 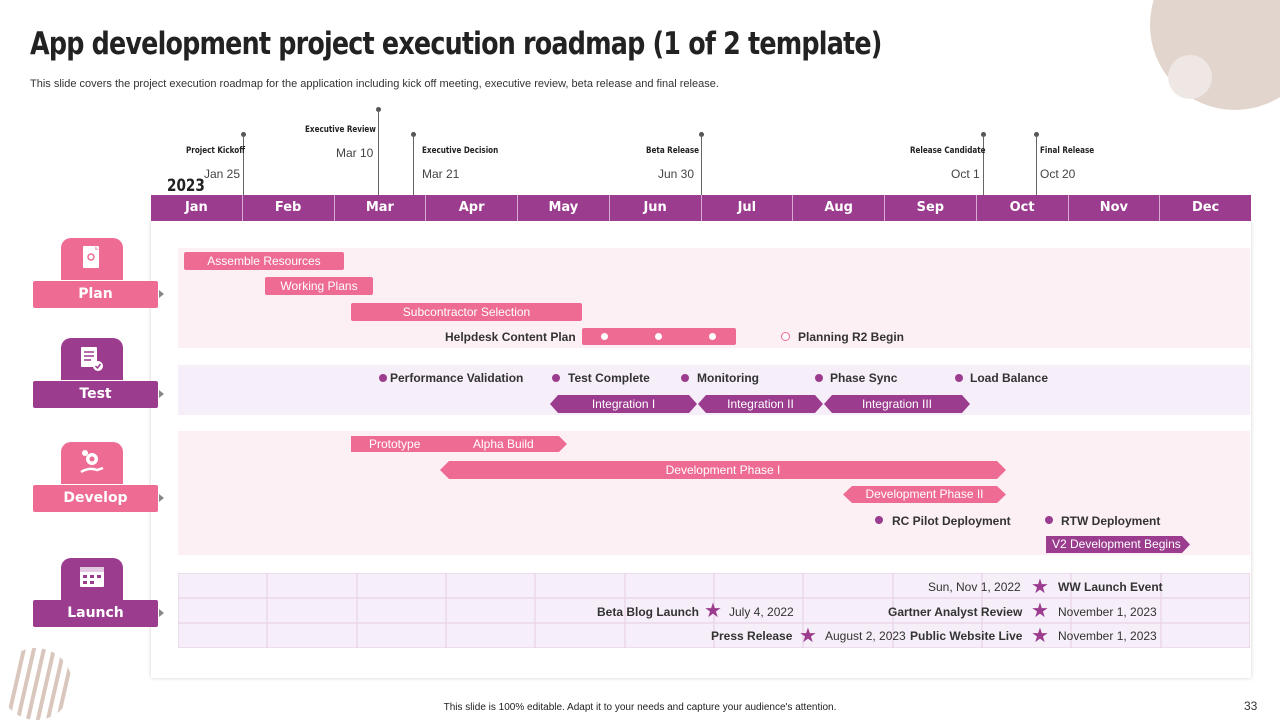 What do you see at coordinates (95, 613) in the screenshot?
I see `launch-label: Launch` at bounding box center [95, 613].